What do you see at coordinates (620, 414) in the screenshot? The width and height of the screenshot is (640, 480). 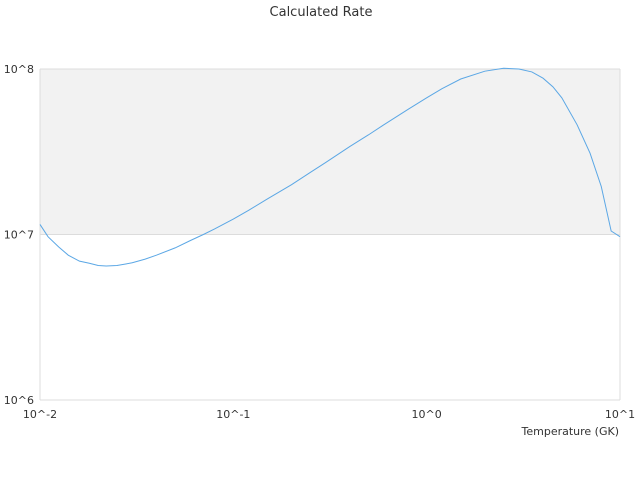 I see `x-tick-label: 10^1` at bounding box center [620, 414].